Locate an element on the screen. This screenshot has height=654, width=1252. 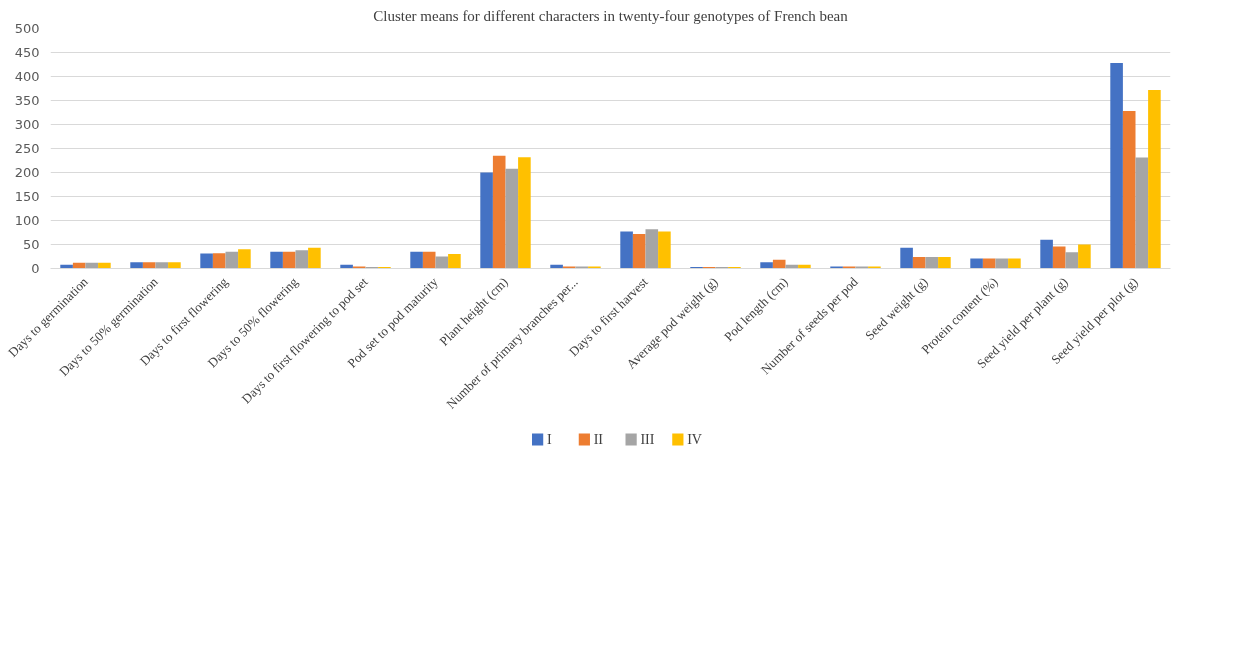
y-tick-label: 200 is located at coordinates (27, 172).